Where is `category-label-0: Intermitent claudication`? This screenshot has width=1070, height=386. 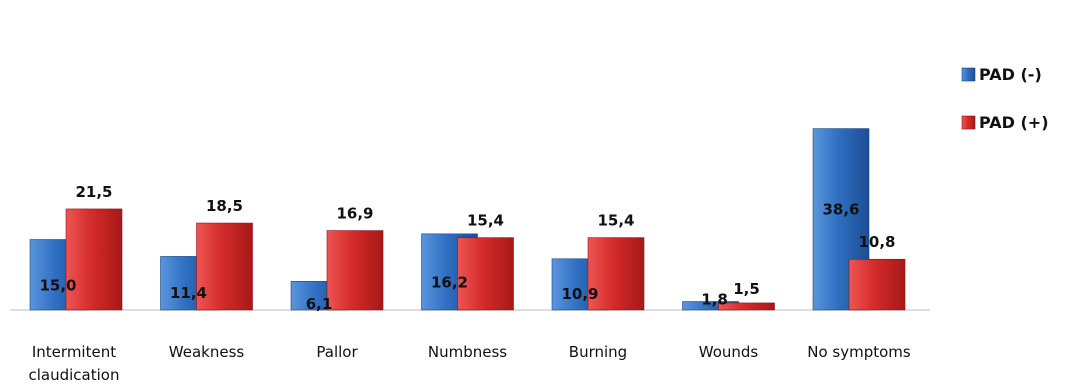
category-label-0: Intermitent claudication is located at coordinates (74, 363).